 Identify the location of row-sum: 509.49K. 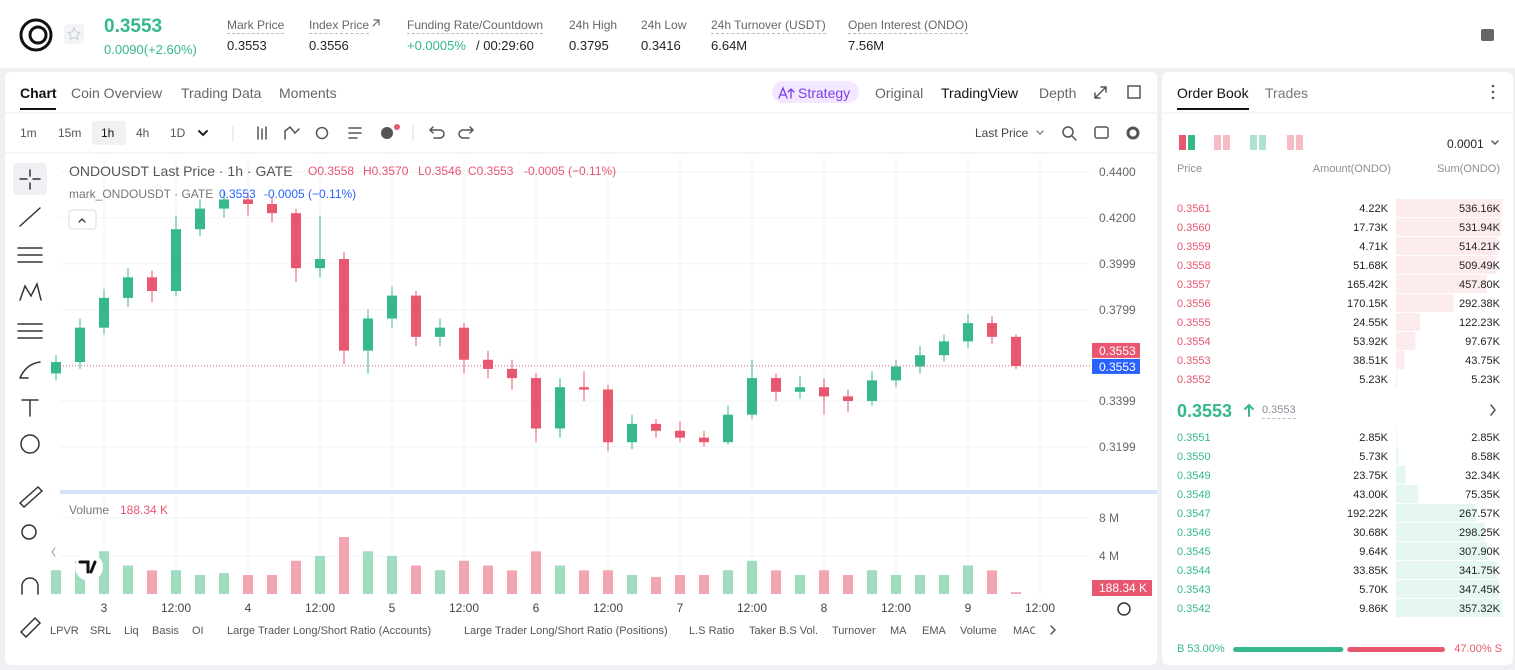
(1479, 266).